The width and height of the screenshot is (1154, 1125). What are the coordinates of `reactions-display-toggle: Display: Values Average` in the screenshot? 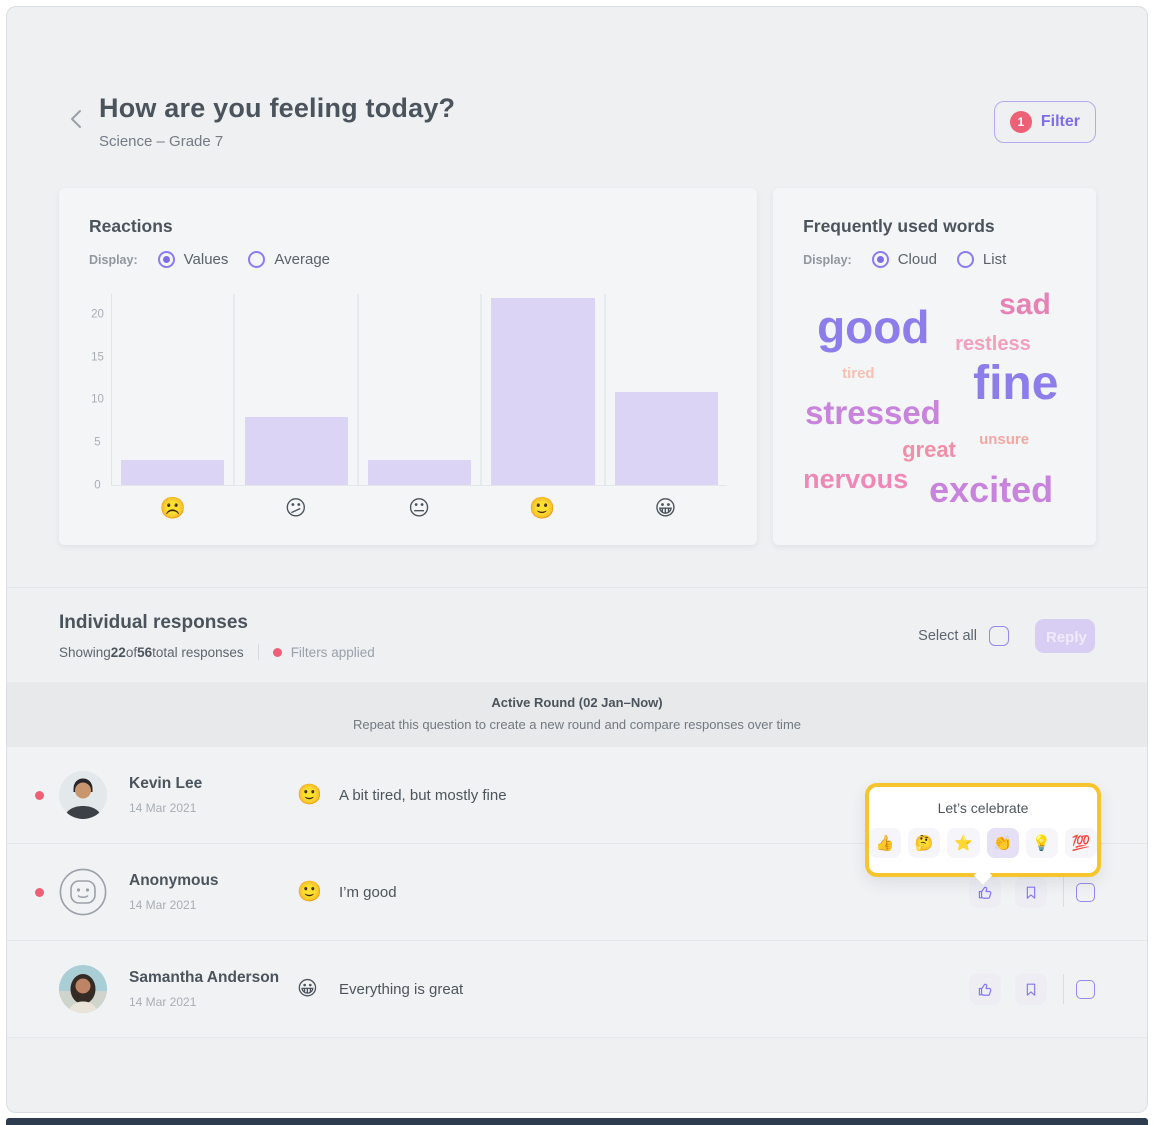 It's located at (408, 259).